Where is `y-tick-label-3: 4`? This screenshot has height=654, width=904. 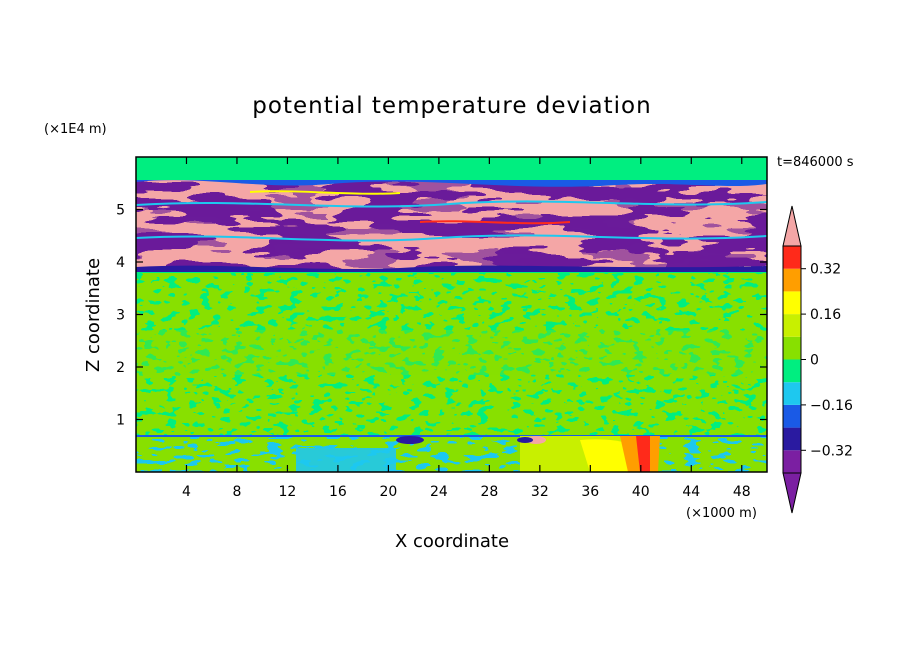 y-tick-label-3: 4 is located at coordinates (120, 263).